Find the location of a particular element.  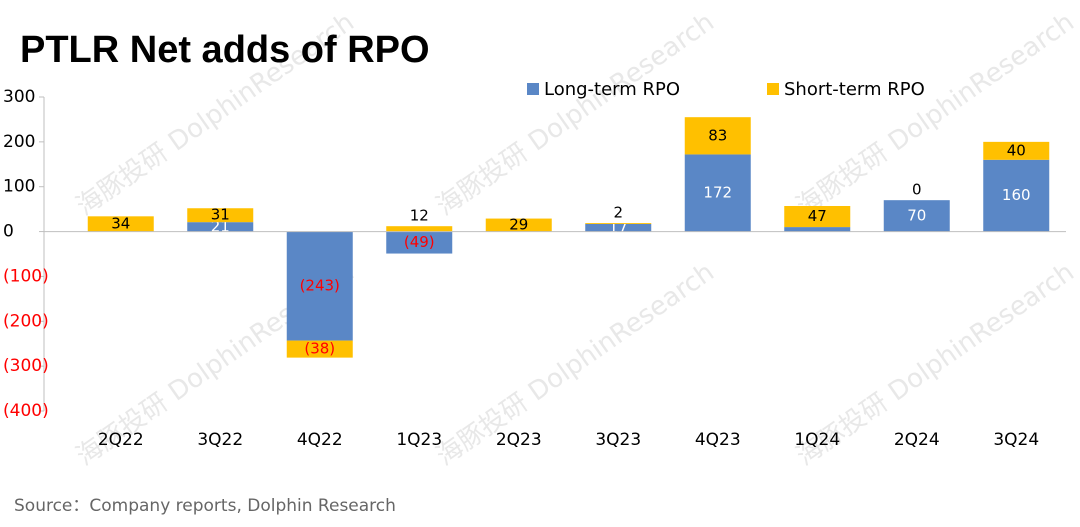

data-label: 40 is located at coordinates (1016, 150).